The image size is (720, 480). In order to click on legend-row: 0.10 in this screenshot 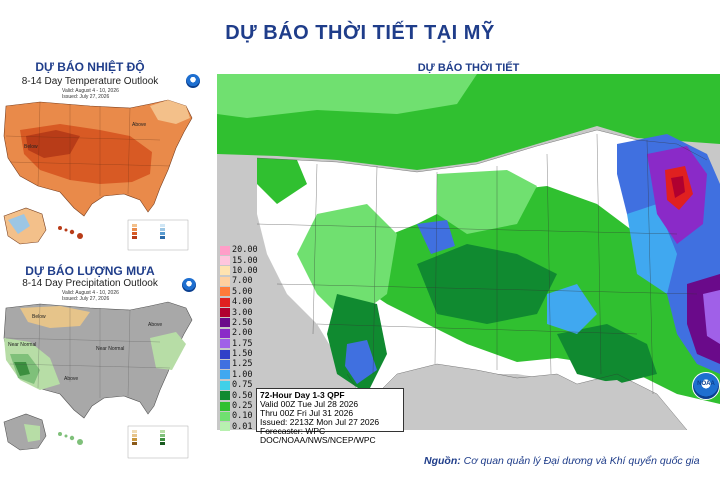, I will do `click(239, 416)`.